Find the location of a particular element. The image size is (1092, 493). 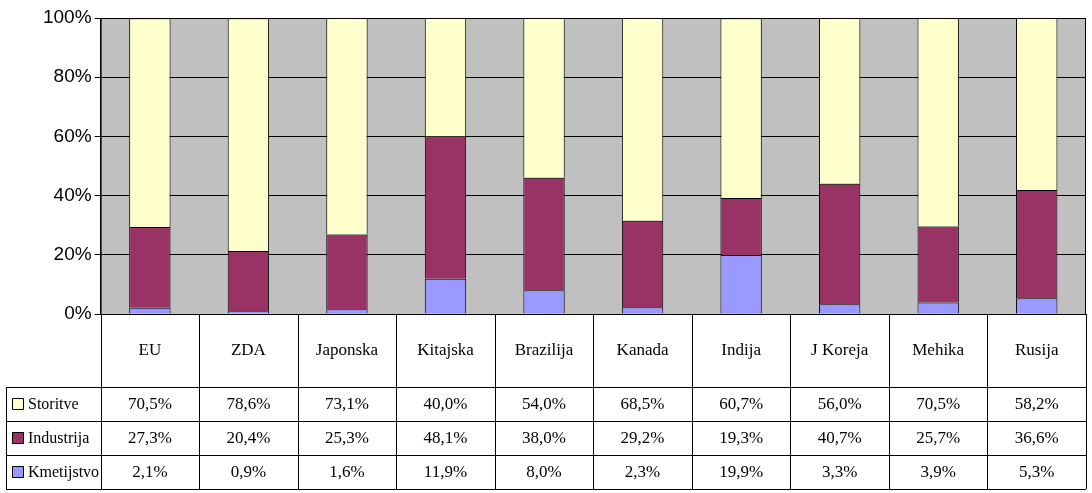

data-label: 48,1% is located at coordinates (445, 438).